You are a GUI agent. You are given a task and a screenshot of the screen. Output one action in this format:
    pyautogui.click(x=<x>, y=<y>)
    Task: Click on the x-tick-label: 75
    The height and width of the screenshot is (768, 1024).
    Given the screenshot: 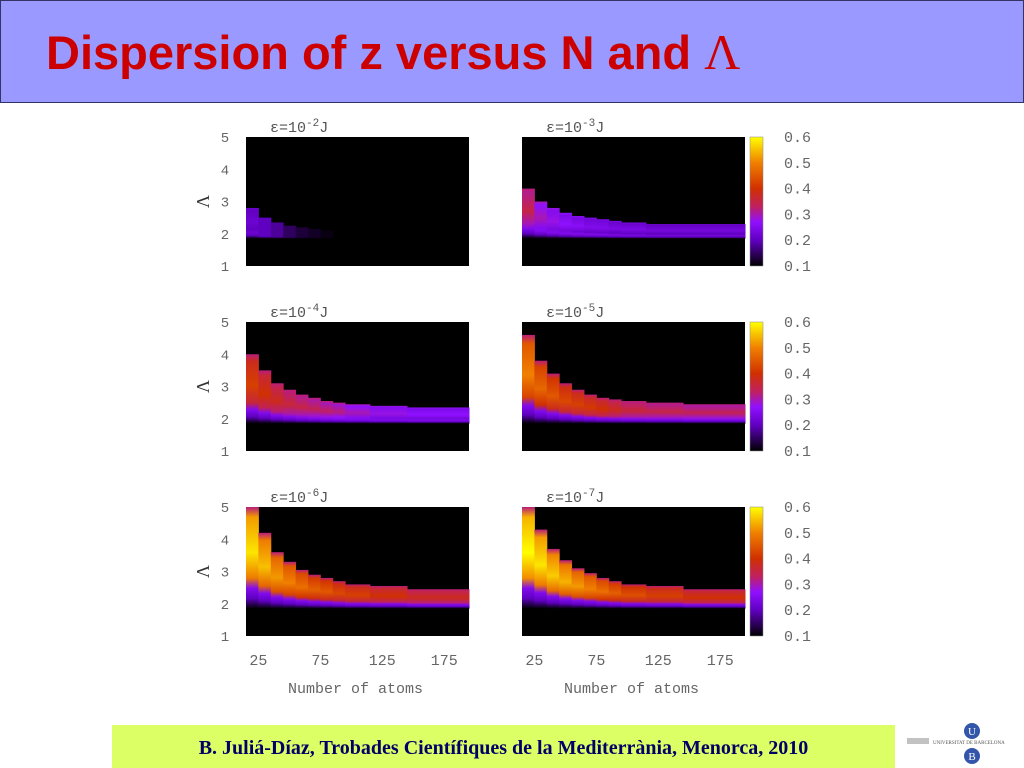 What is the action you would take?
    pyautogui.click(x=596, y=661)
    